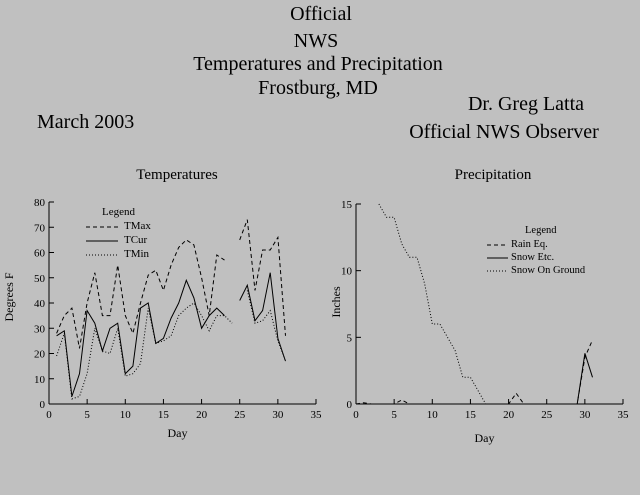  What do you see at coordinates (547, 415) in the screenshot?
I see `precip-x-tick-label: 25` at bounding box center [547, 415].